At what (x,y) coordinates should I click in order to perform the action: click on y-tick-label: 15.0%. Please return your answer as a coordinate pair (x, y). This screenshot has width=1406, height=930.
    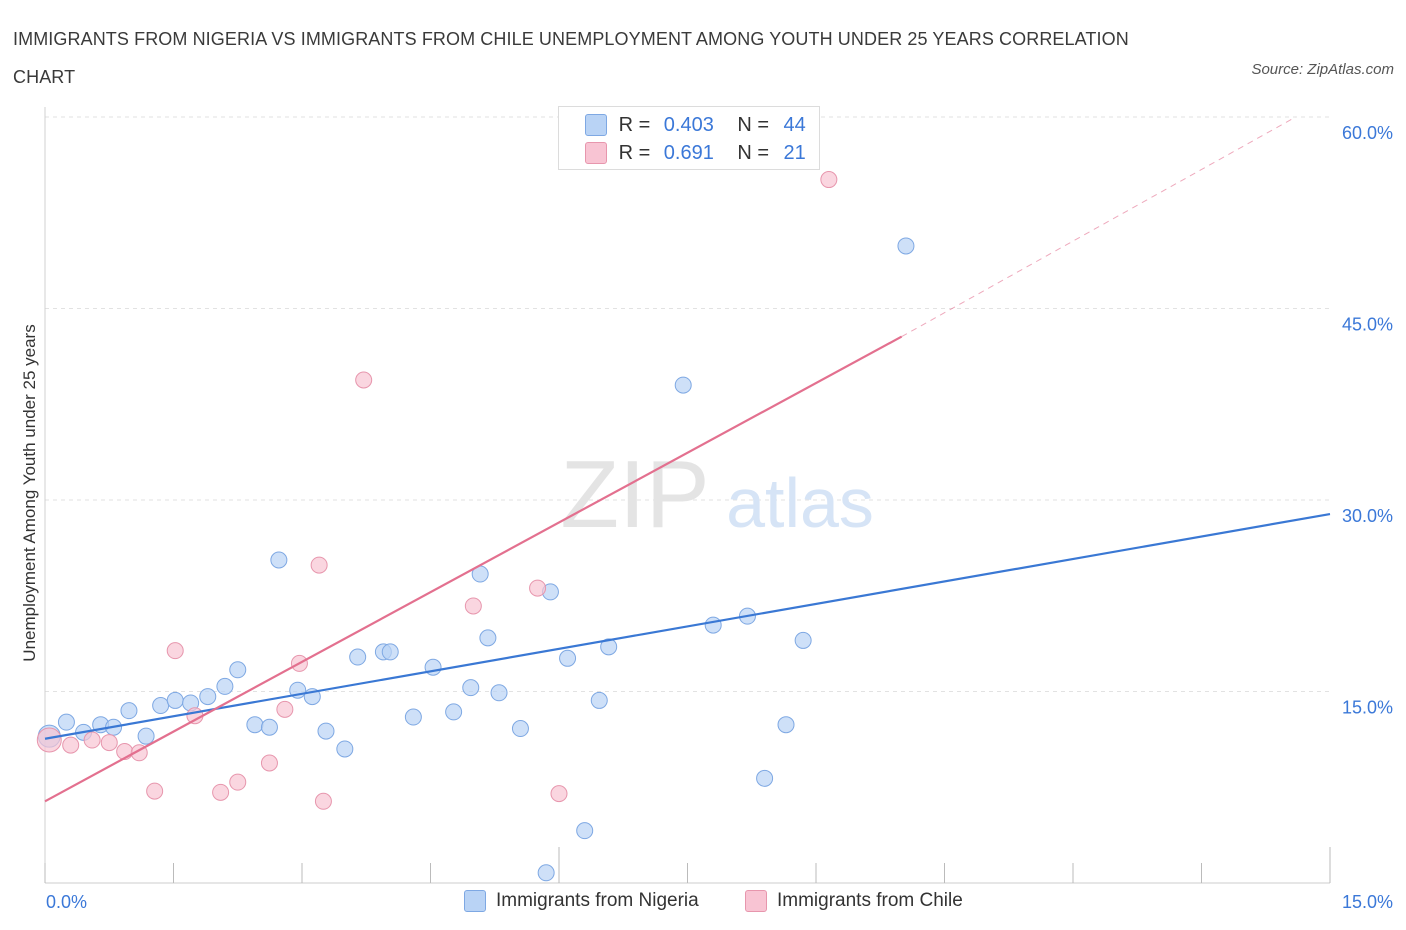
    Looking at the image, I should click on (1367, 708).